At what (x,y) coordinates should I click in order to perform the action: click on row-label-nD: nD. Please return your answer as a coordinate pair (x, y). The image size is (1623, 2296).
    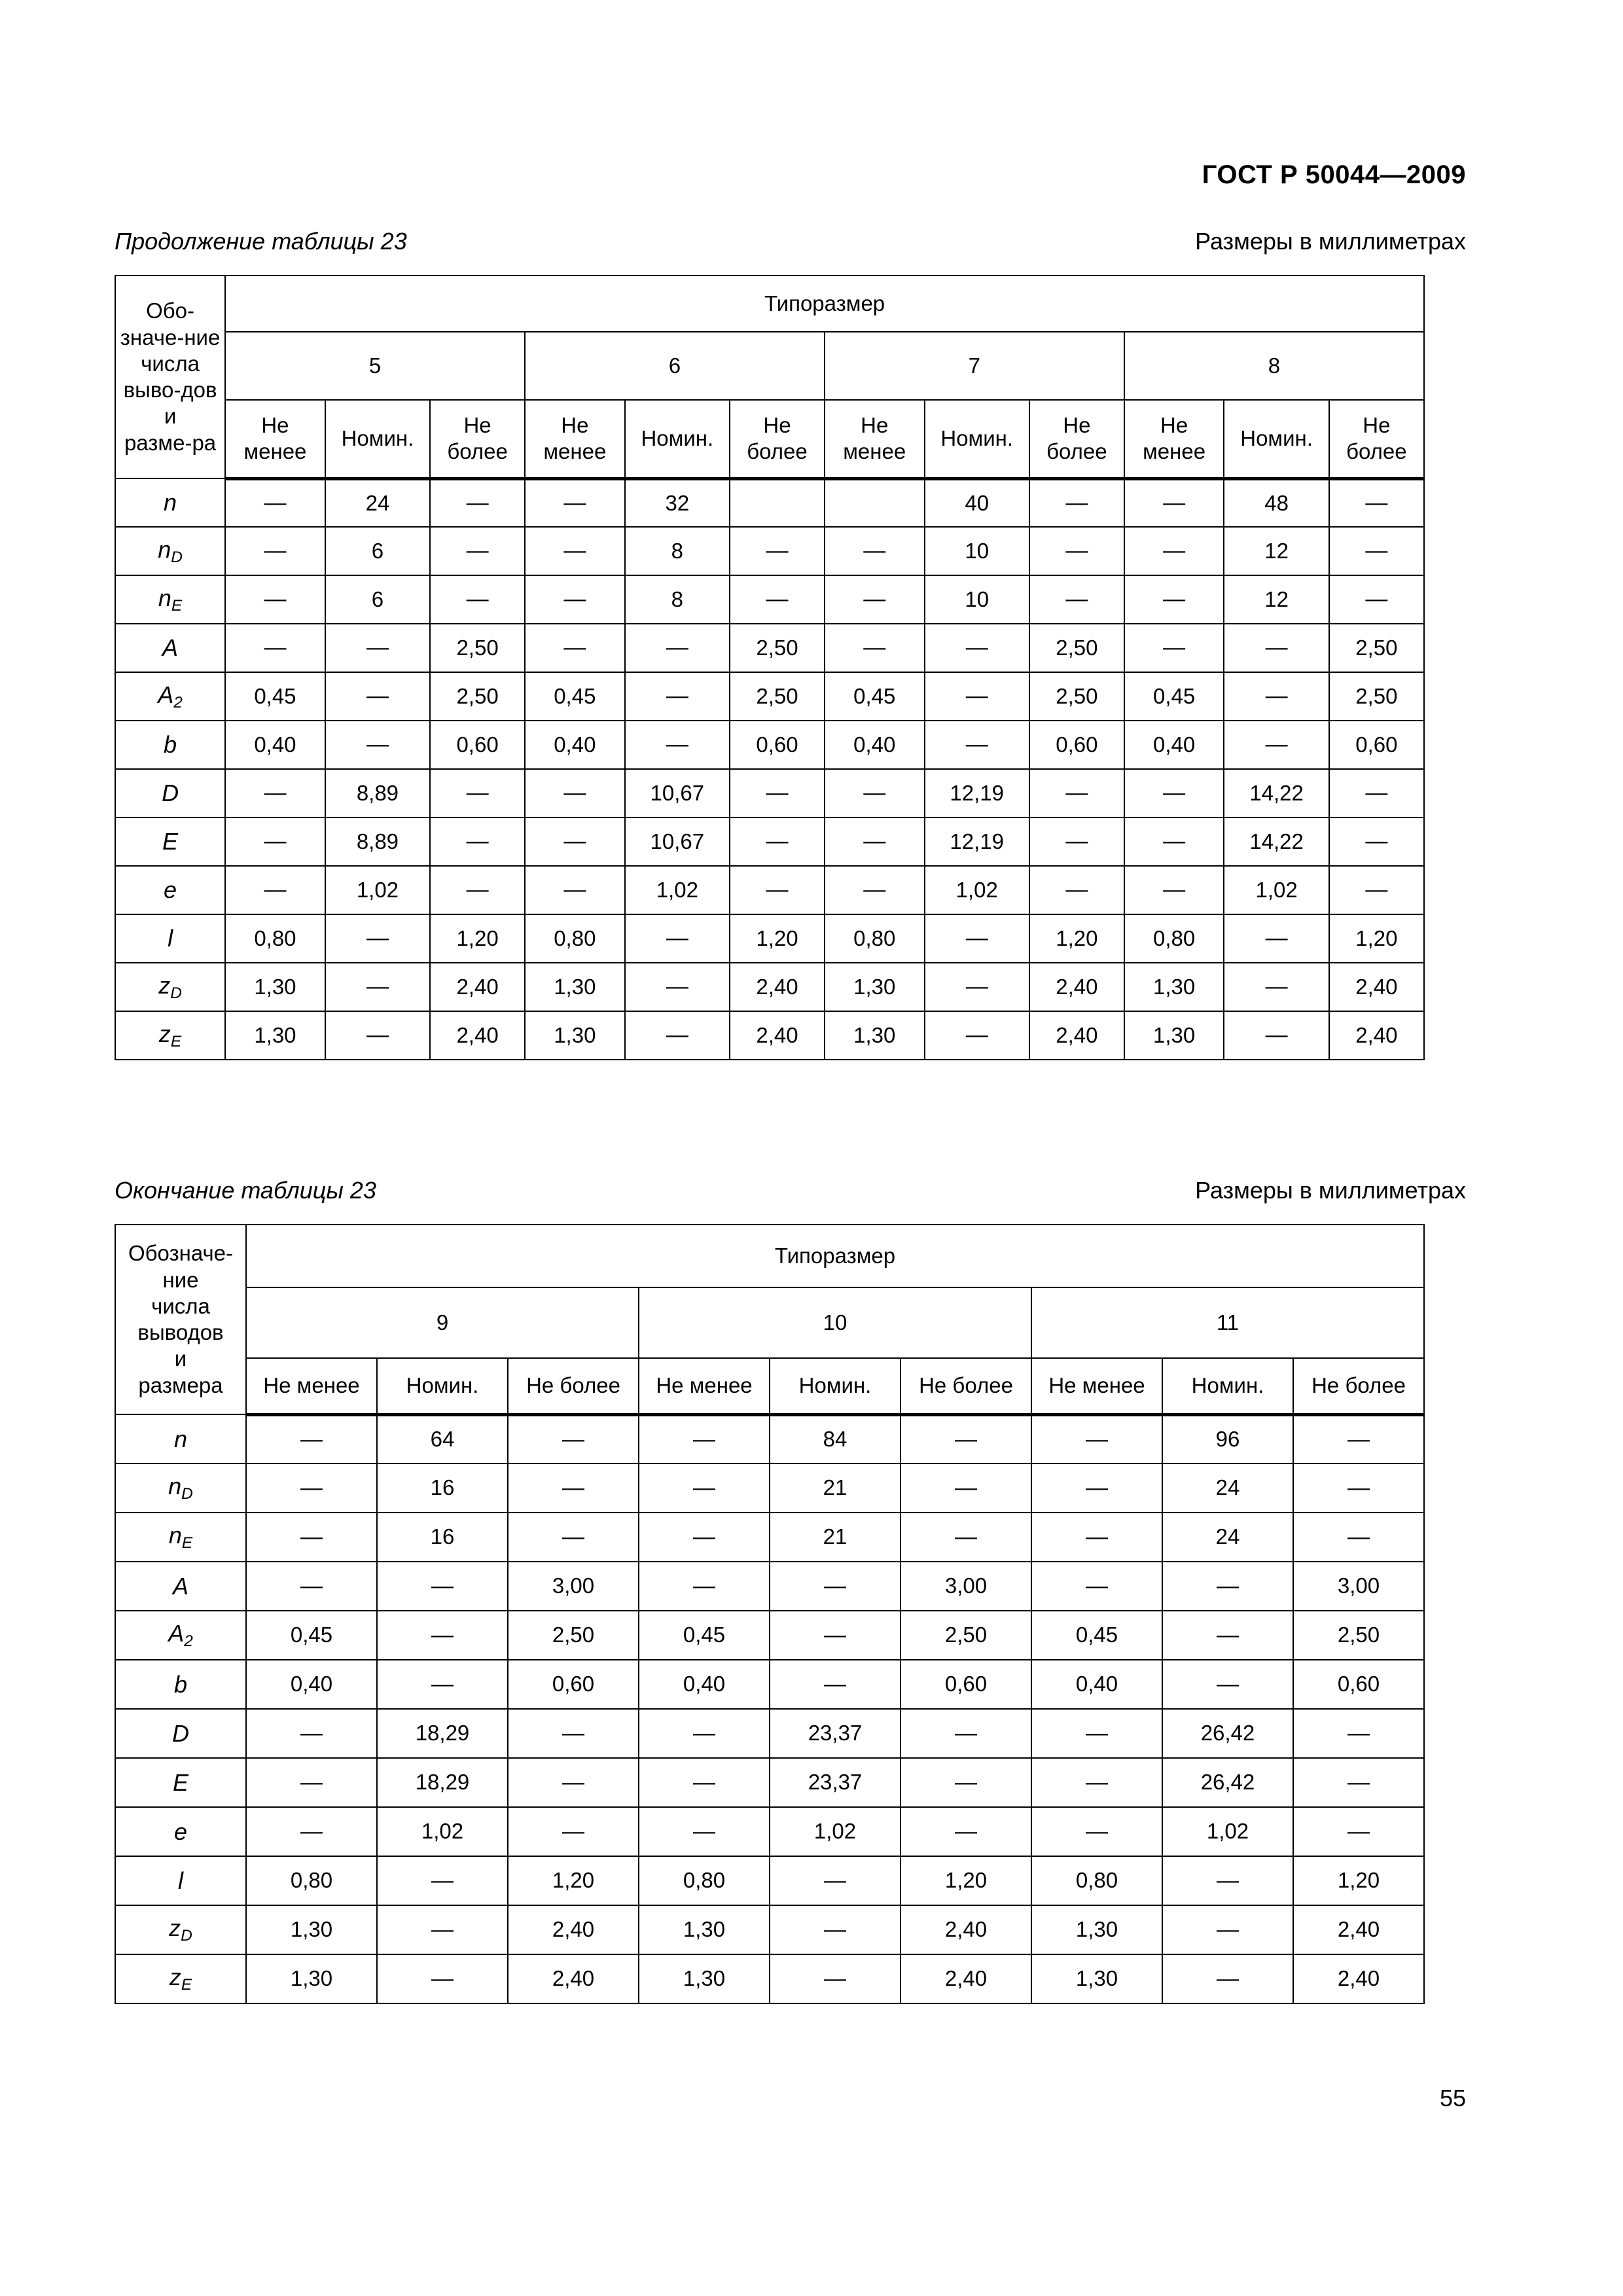
    Looking at the image, I should click on (181, 1488).